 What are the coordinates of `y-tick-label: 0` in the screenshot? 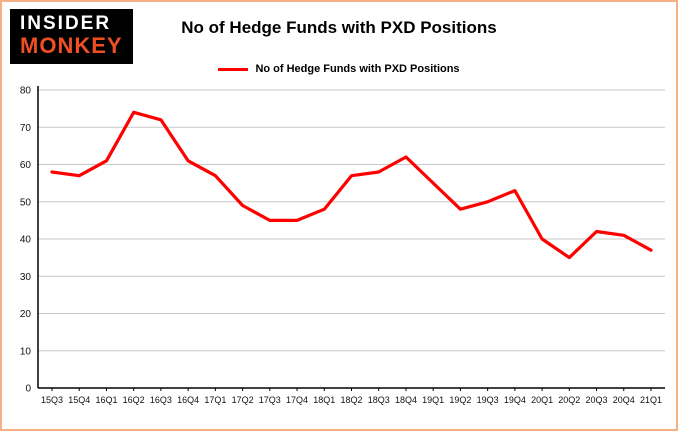 It's located at (28, 389).